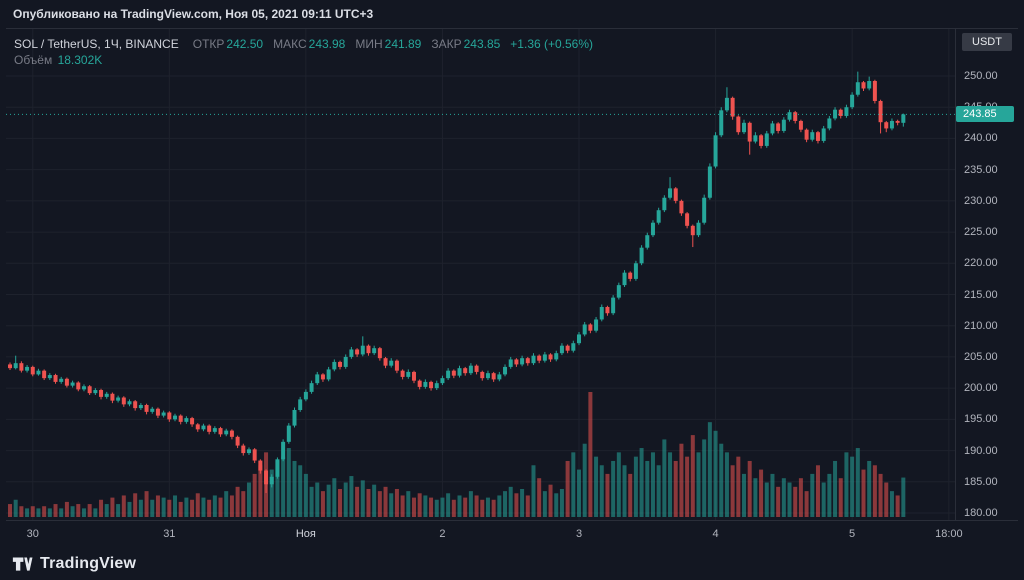  Describe the element at coordinates (981, 513) in the screenshot. I see `price-tick-label: 180.00` at that location.